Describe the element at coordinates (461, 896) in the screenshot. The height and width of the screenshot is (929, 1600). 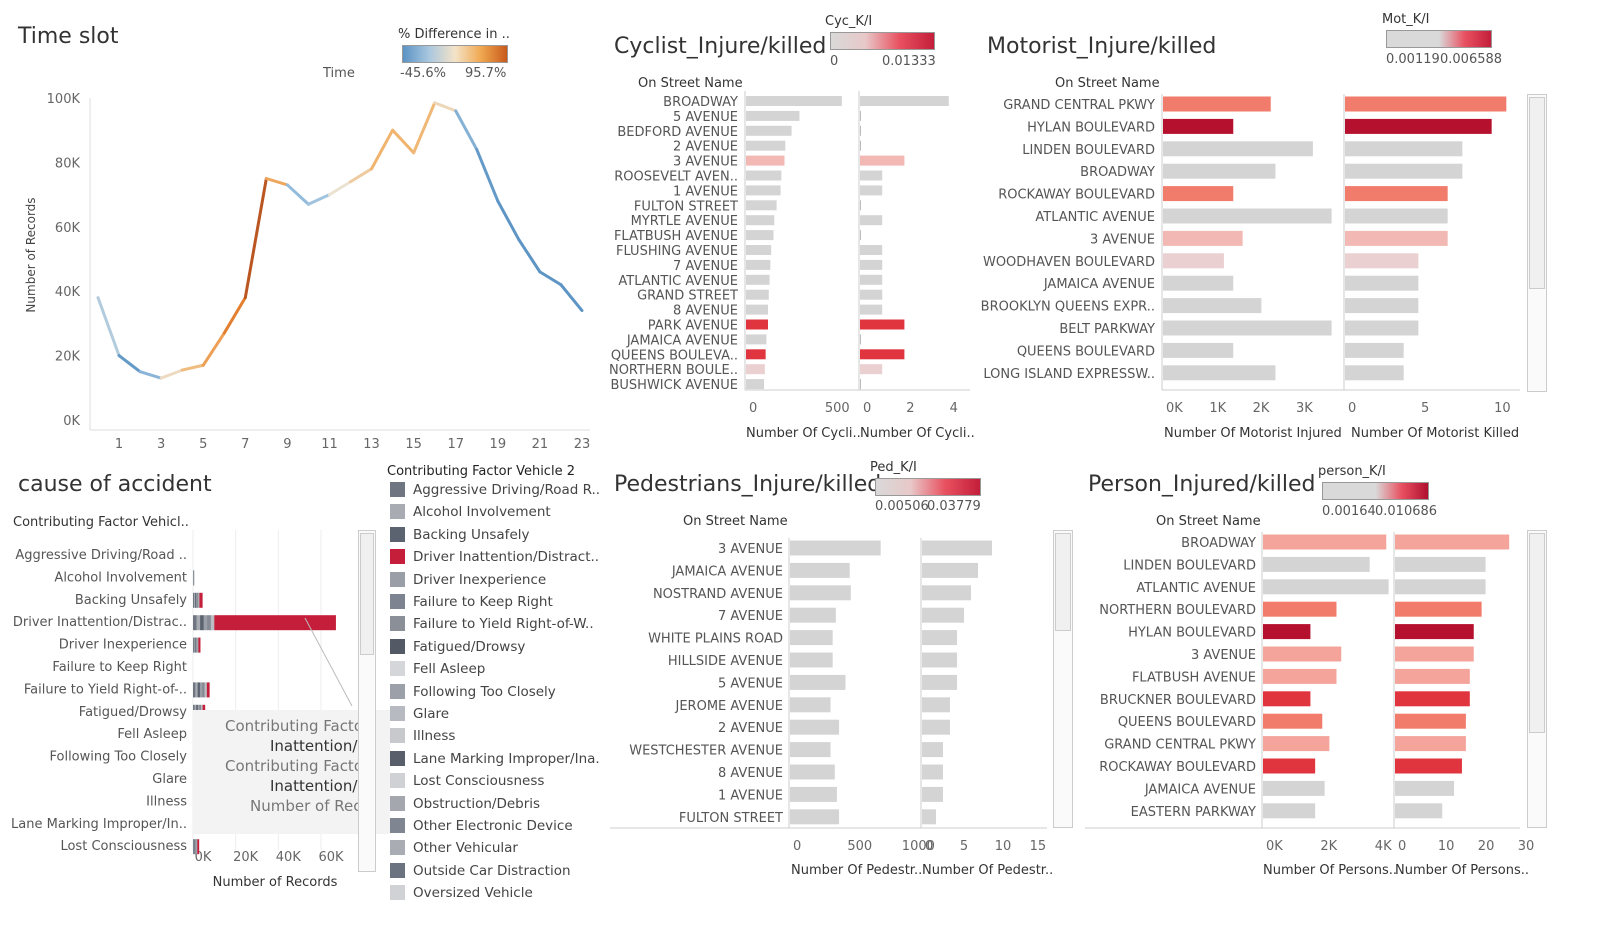
I see `legend-item: Oversized Vehicle` at that location.